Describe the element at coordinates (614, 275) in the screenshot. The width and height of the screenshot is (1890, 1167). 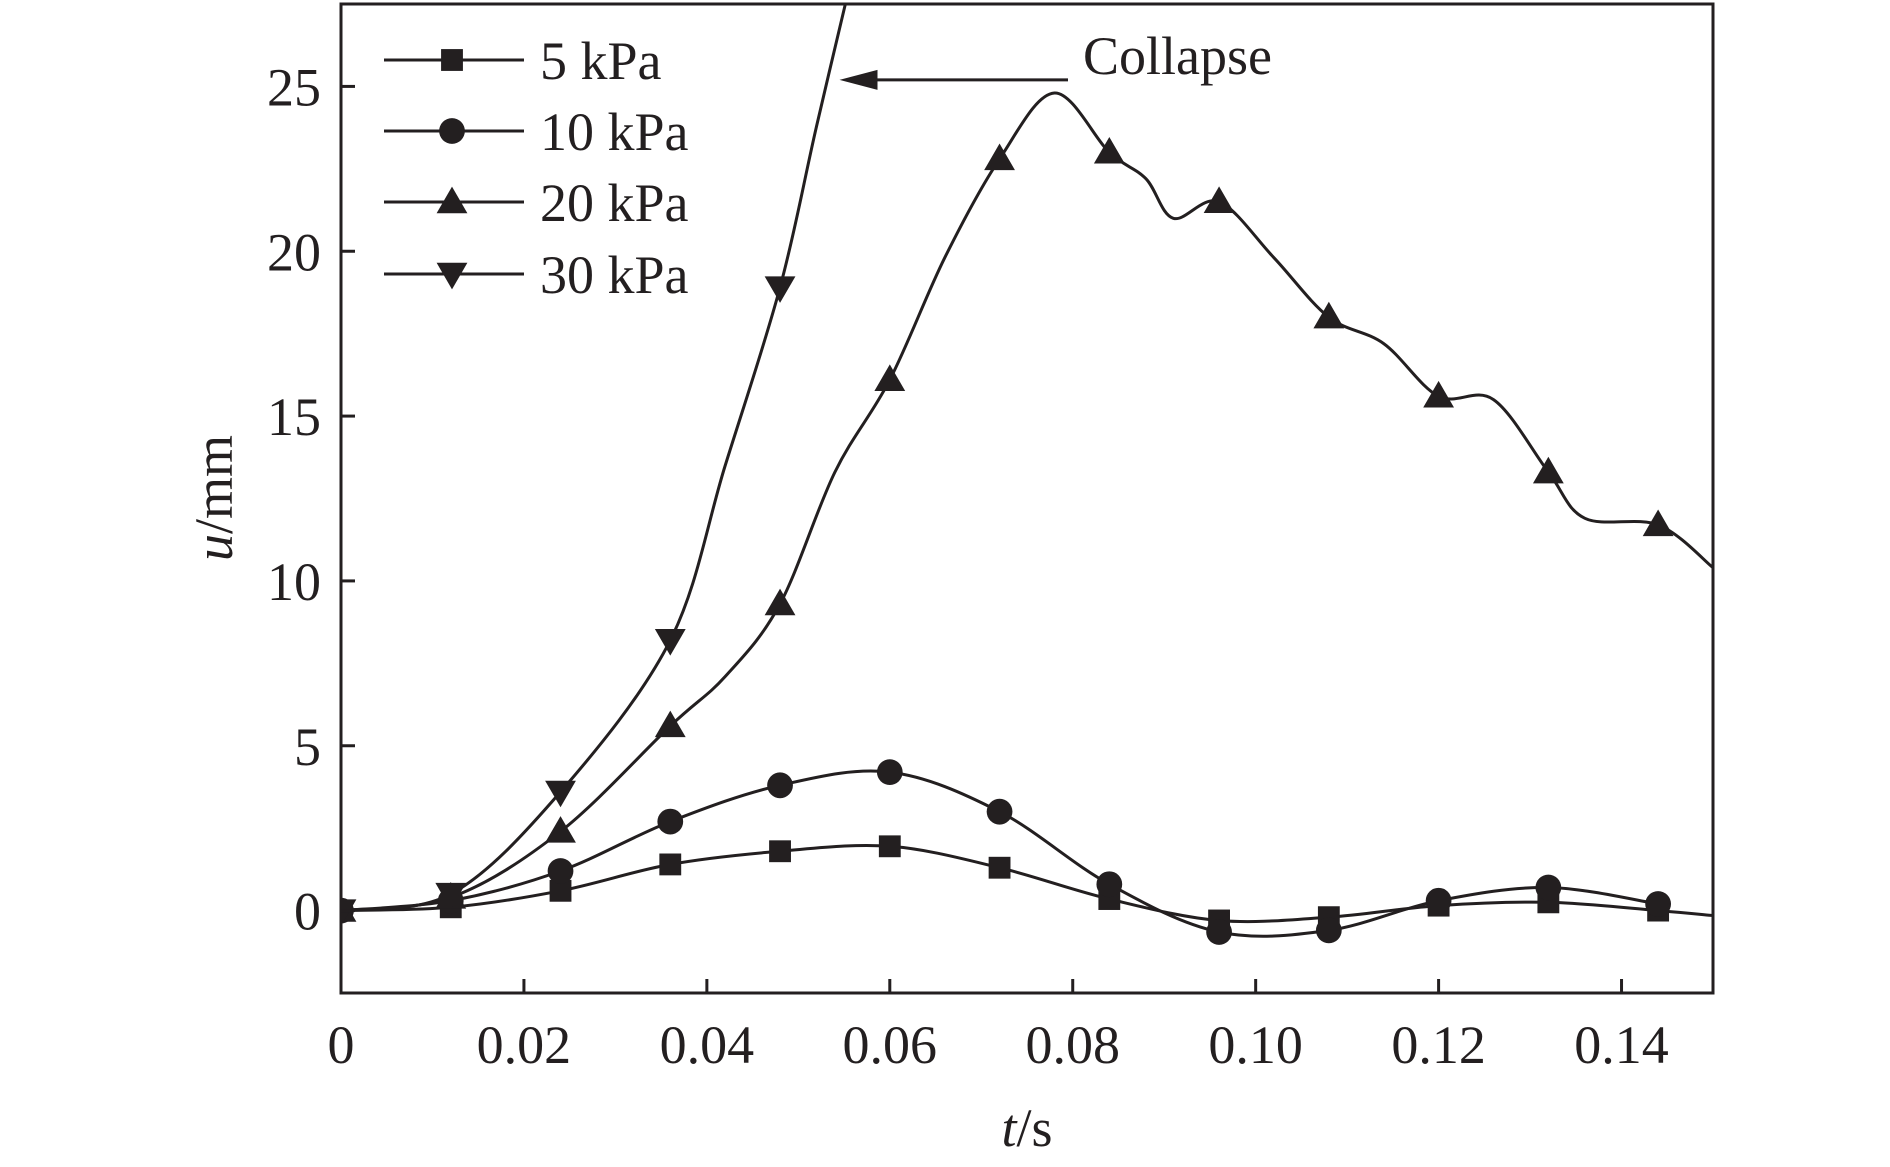
I see `legend-label: 30 kPa` at that location.